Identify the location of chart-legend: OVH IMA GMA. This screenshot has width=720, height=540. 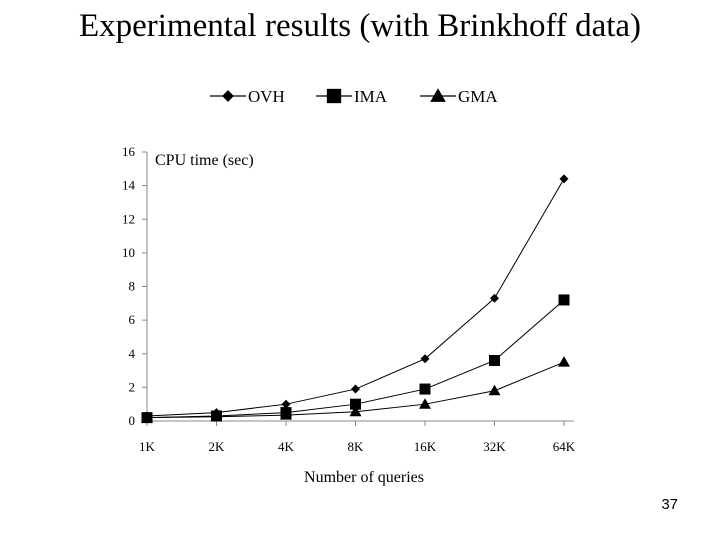
(354, 96).